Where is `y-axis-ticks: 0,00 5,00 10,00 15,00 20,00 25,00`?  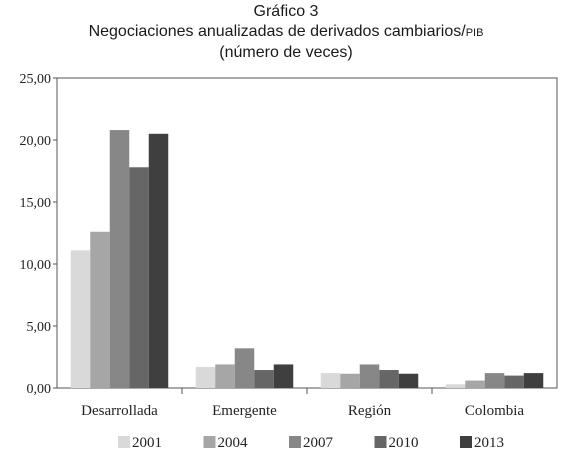
y-axis-ticks: 0,00 5,00 10,00 15,00 20,00 25,00 is located at coordinates (38, 234).